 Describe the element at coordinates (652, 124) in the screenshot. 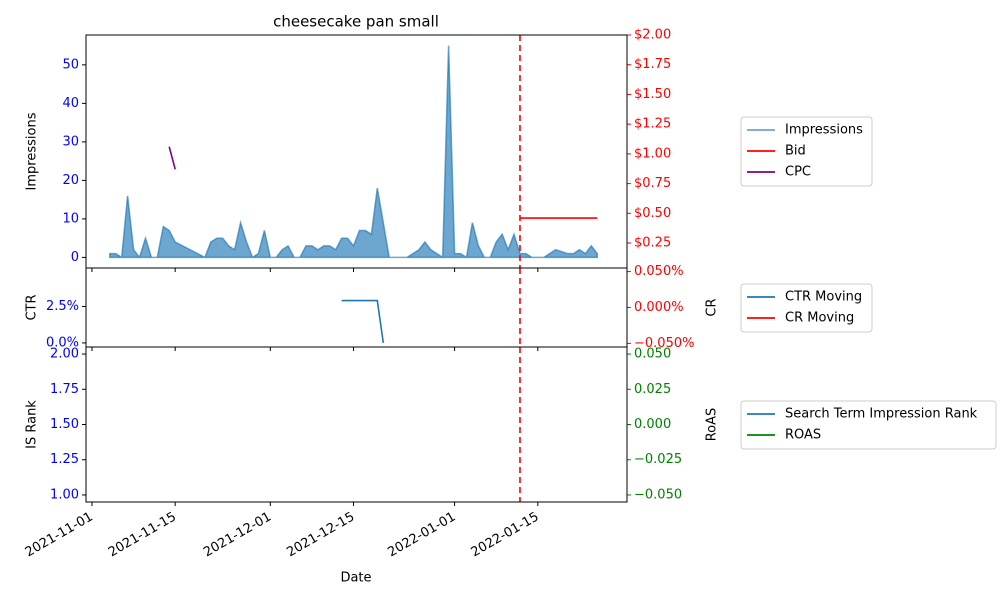

I see `y2-tick-label: $1.25` at that location.